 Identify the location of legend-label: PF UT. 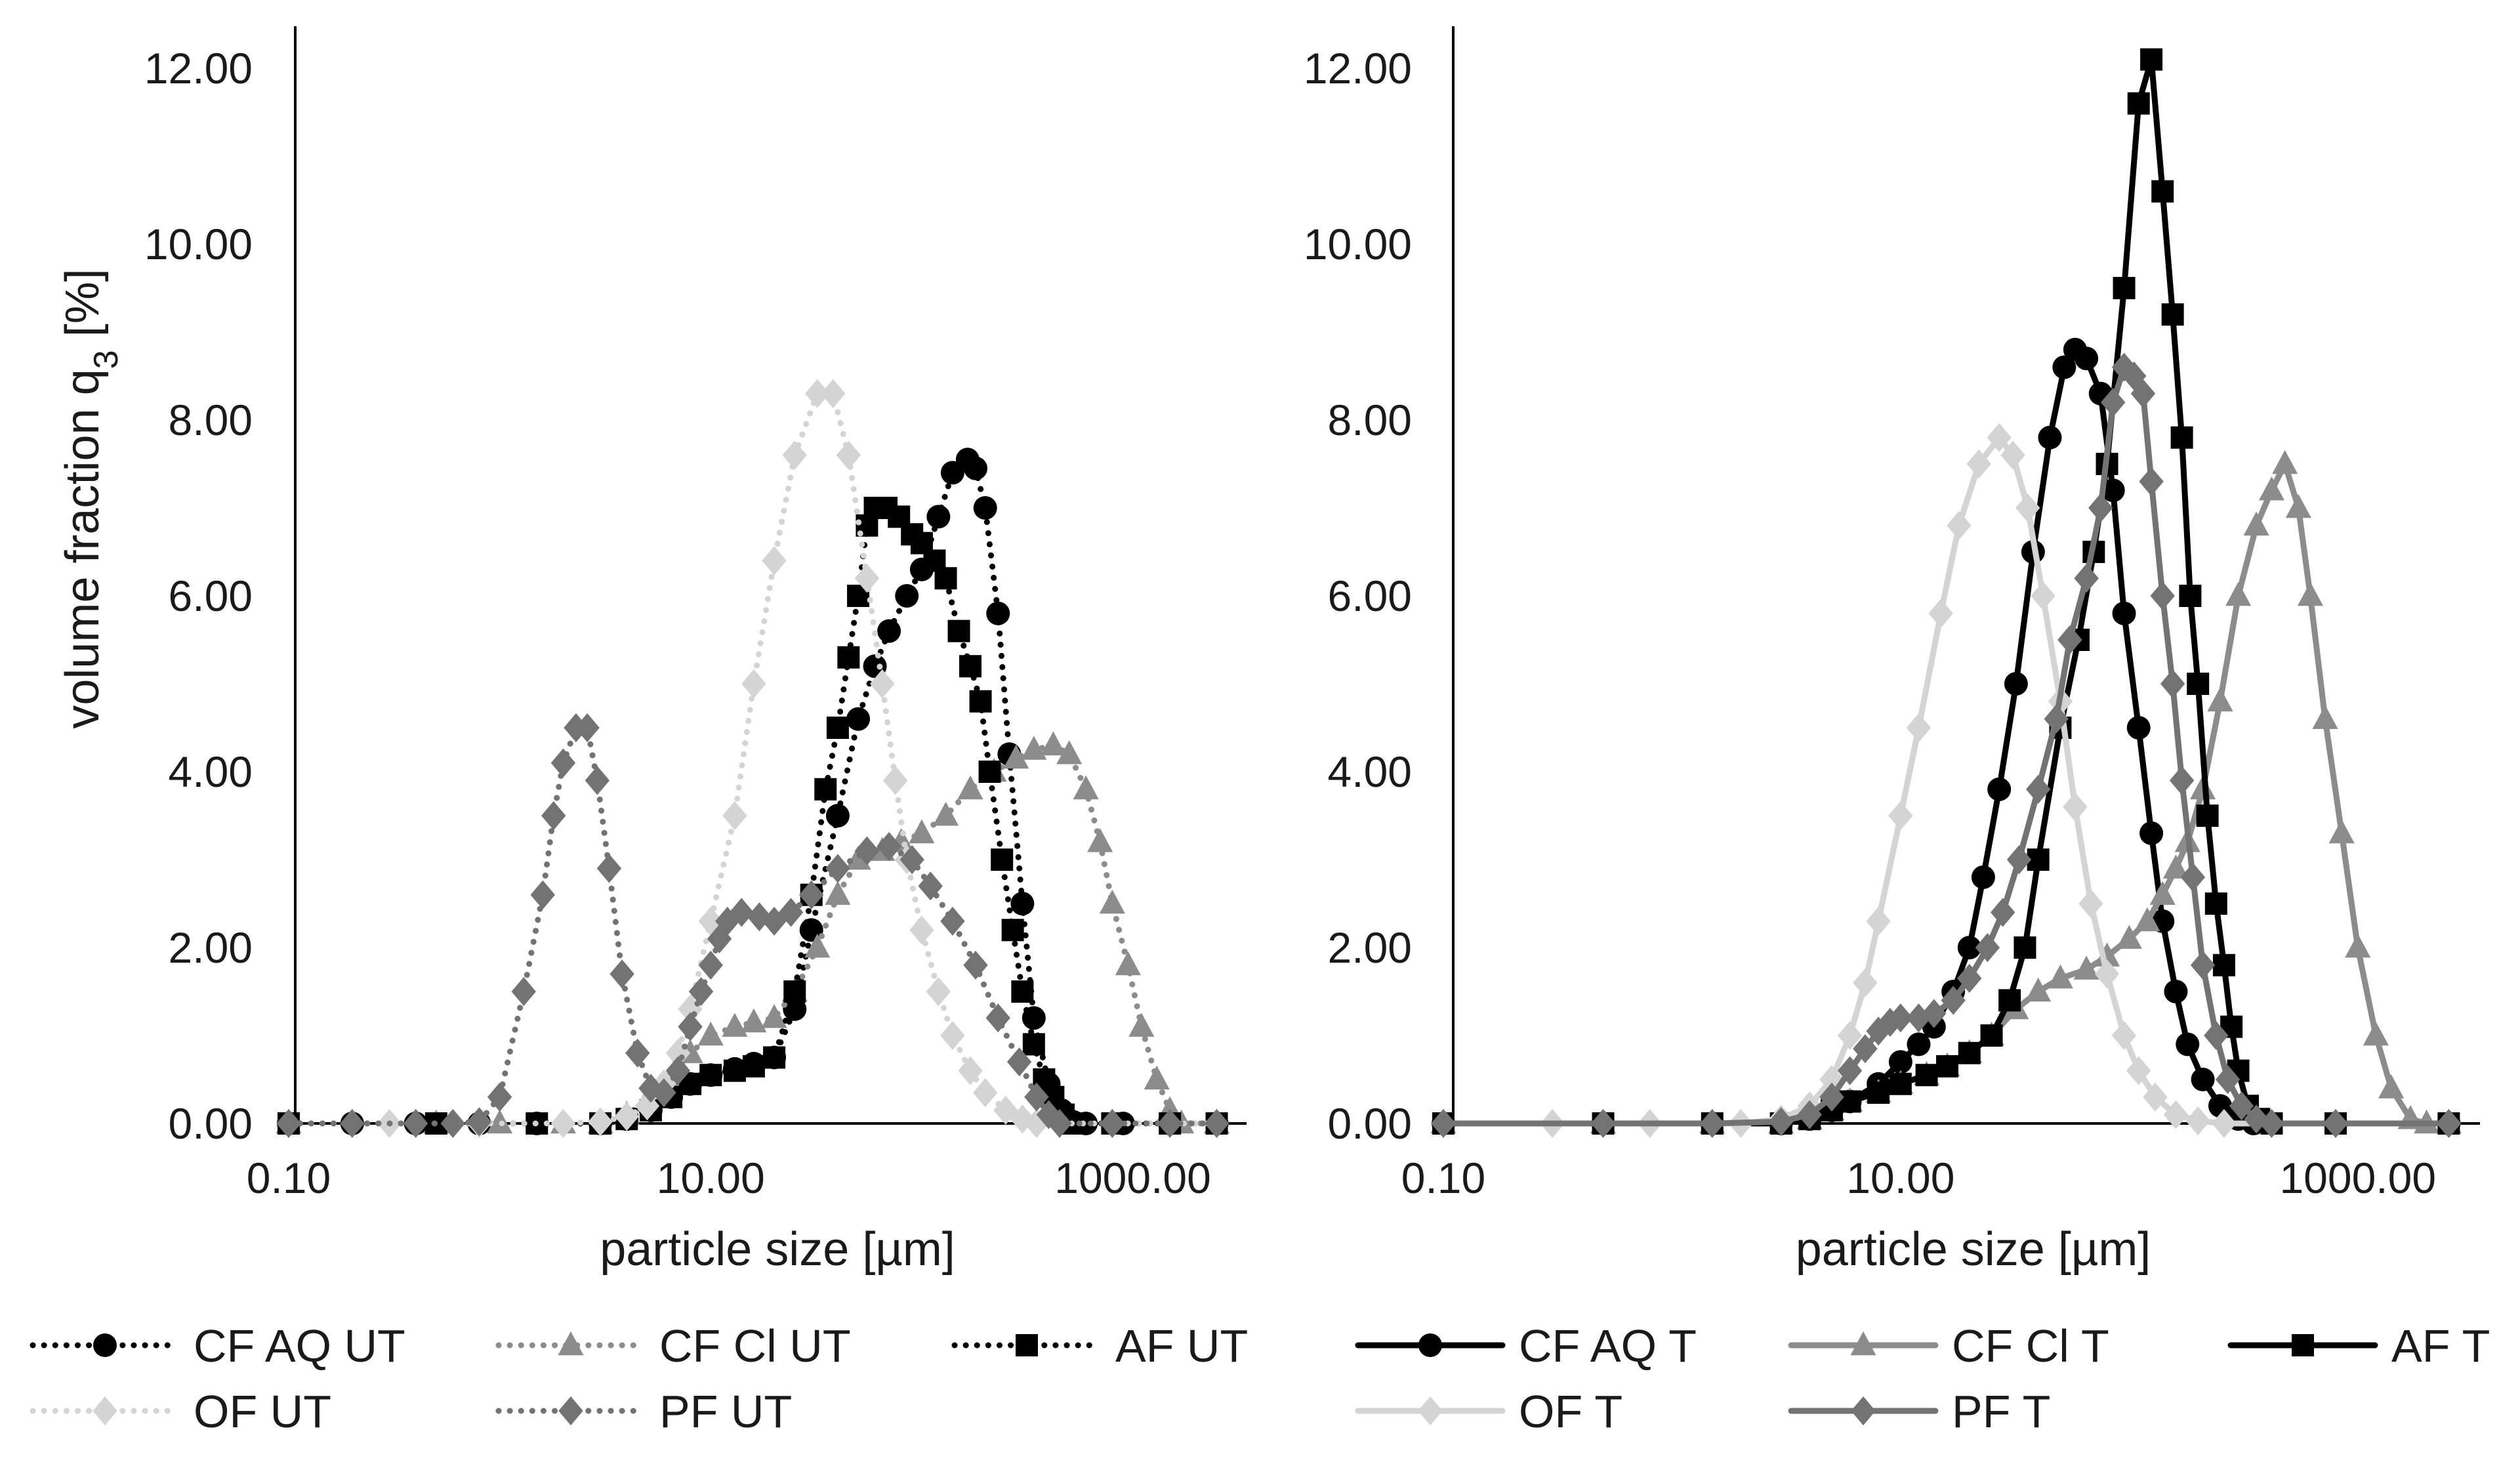
(726, 1411).